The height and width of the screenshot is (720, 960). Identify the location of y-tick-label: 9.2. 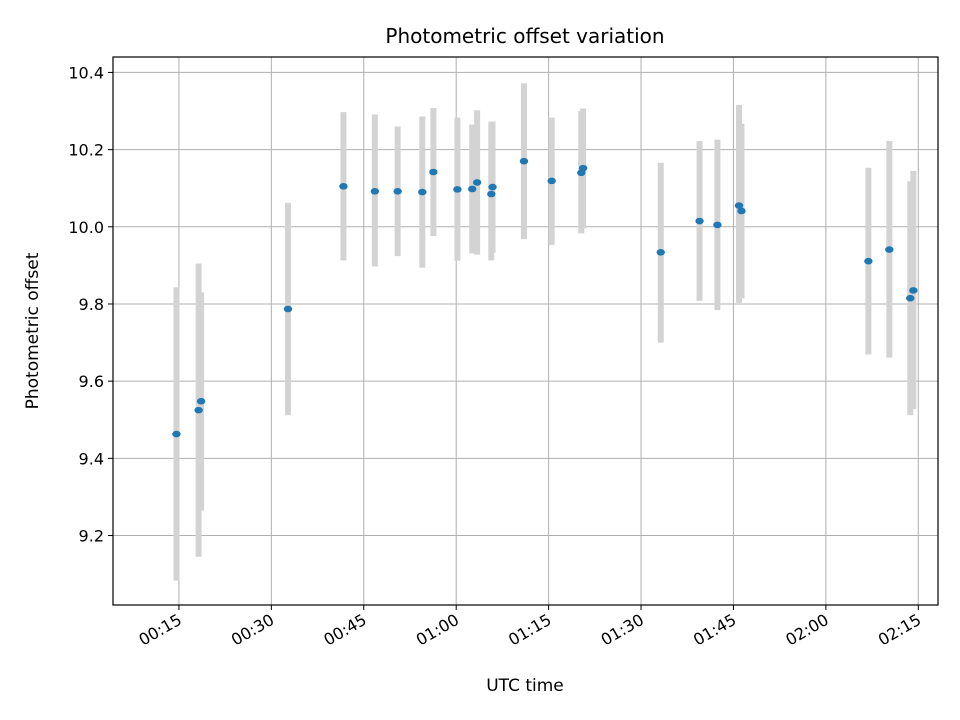
(91, 536).